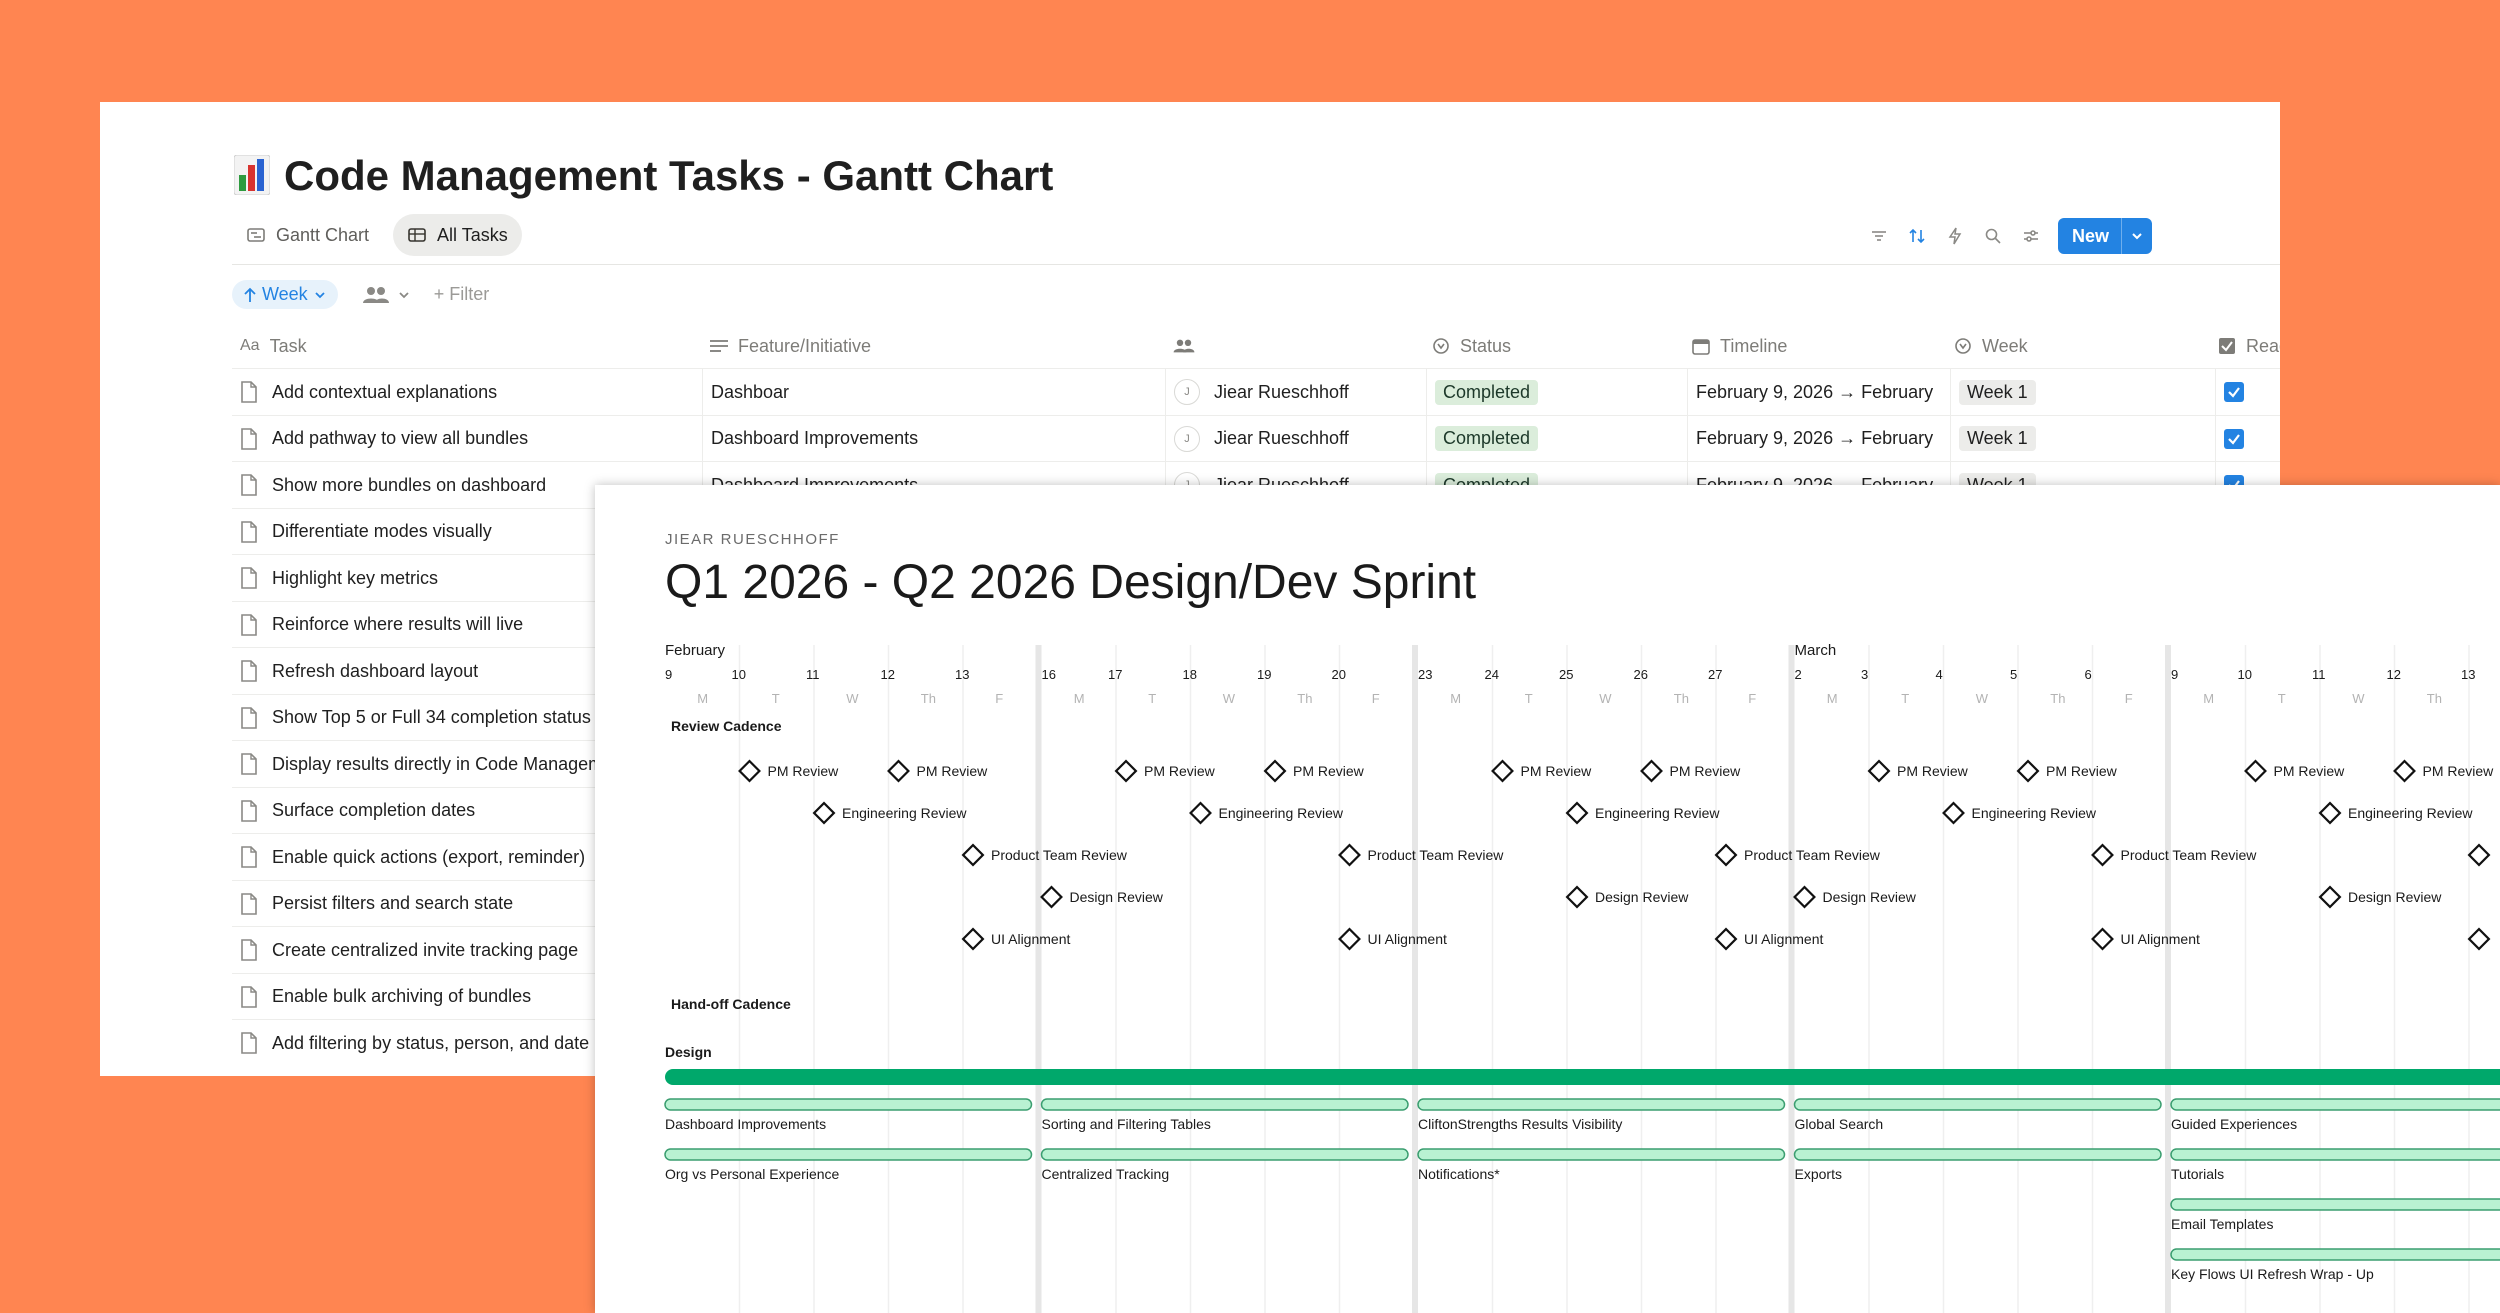  Describe the element at coordinates (2136, 236) in the screenshot. I see `chevron-down-icon` at that location.